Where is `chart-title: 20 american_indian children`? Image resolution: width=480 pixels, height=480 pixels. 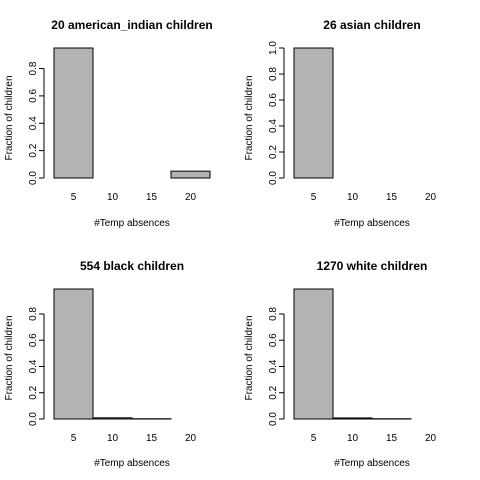
chart-title: 20 american_indian children is located at coordinates (131, 25).